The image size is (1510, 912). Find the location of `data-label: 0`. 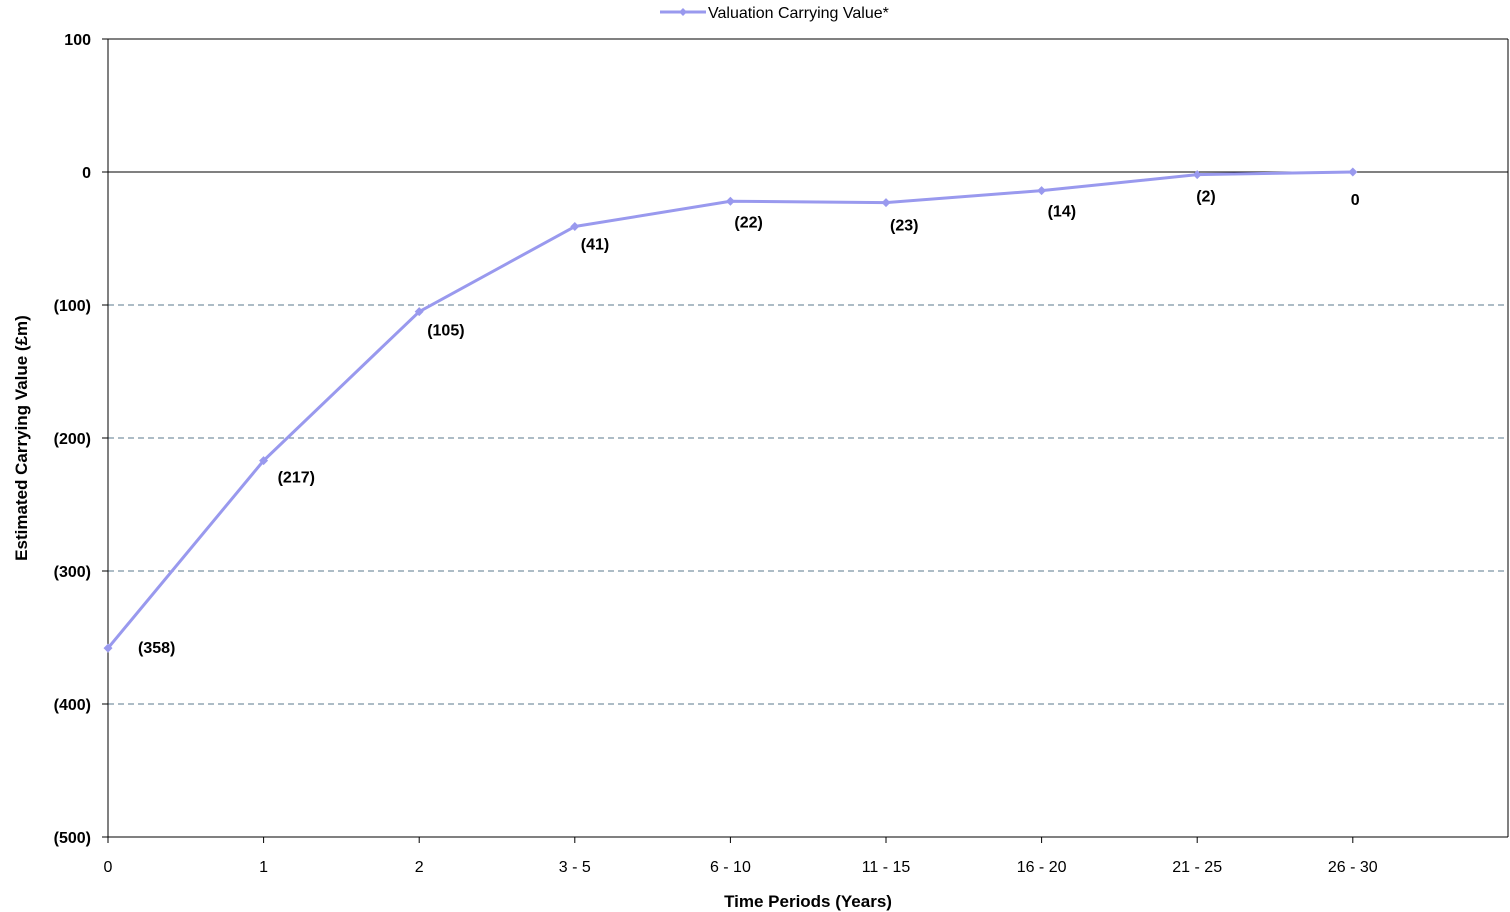

data-label: 0 is located at coordinates (1355, 200).